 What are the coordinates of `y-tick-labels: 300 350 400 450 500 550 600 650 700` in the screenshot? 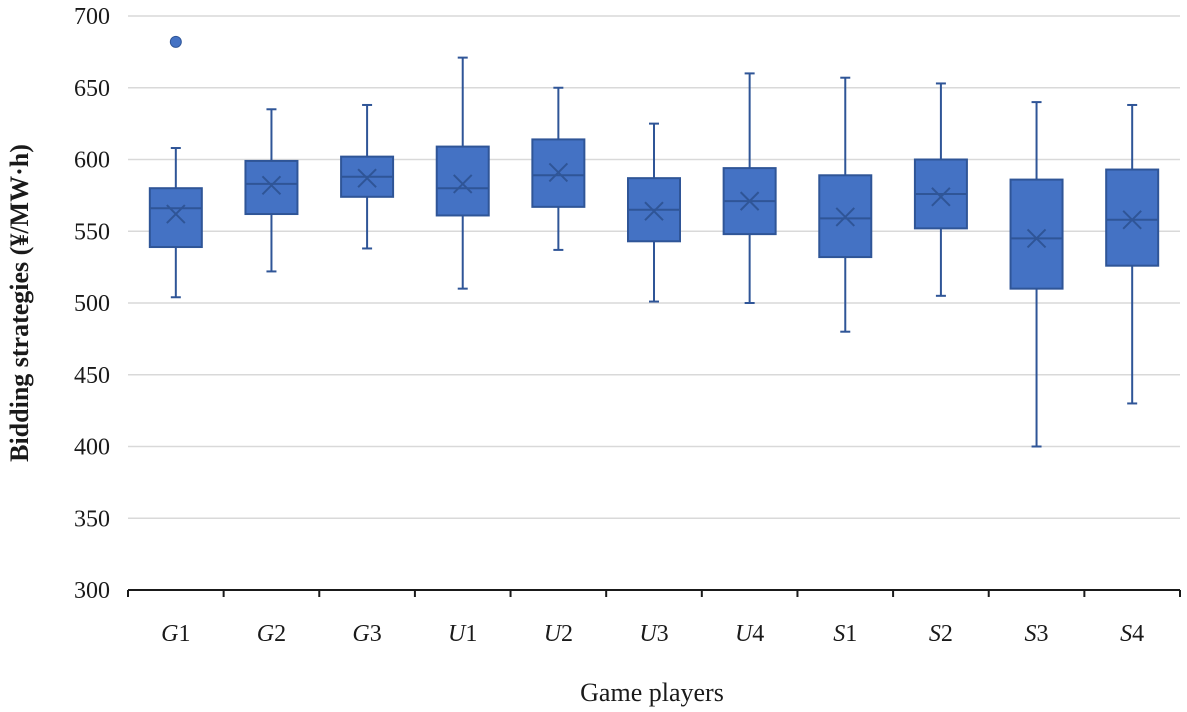 It's located at (92, 304).